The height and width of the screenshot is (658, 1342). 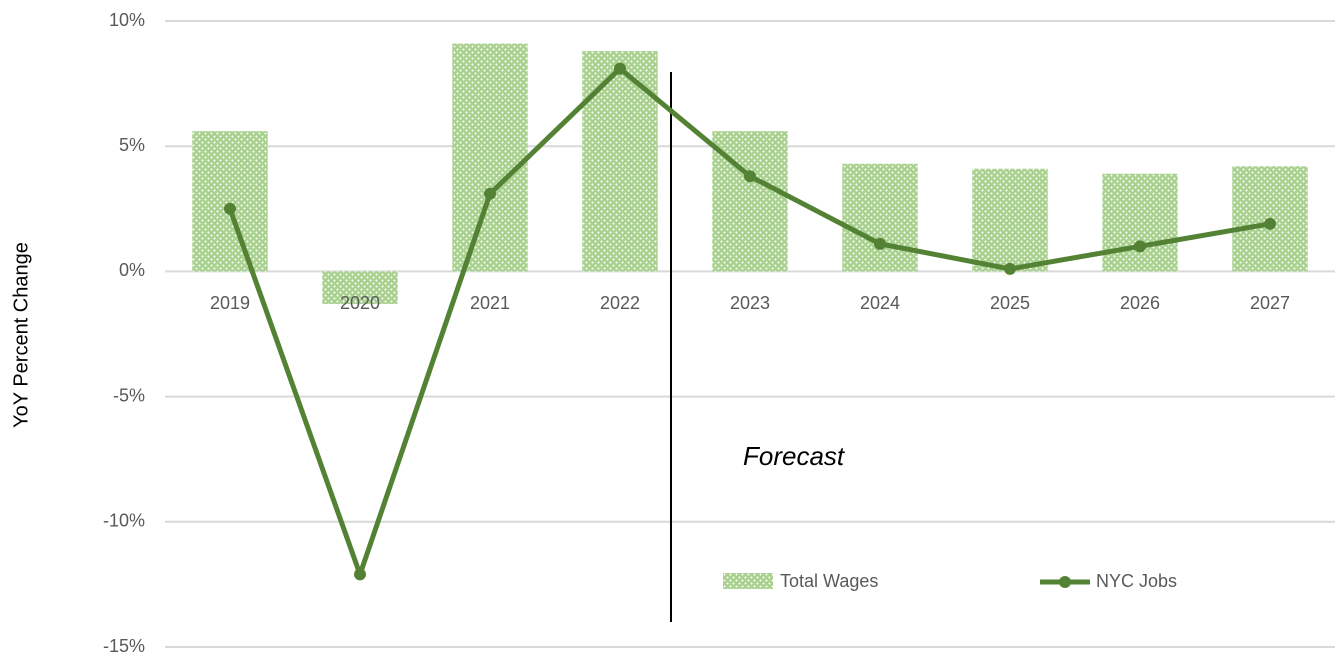 What do you see at coordinates (21, 335) in the screenshot?
I see `y-axis-label: YoY Percent Change` at bounding box center [21, 335].